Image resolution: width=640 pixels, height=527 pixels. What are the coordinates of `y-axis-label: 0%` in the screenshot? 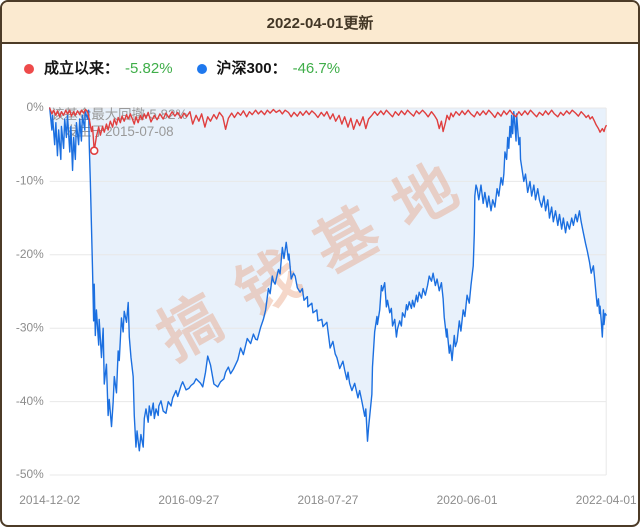 It's located at (36, 107).